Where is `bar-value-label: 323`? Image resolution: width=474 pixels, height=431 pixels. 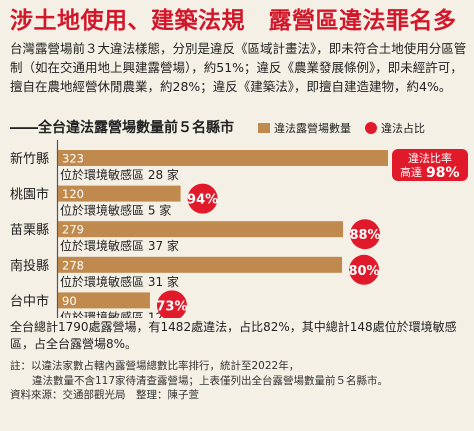
bar-value-label: 323 is located at coordinates (73, 159).